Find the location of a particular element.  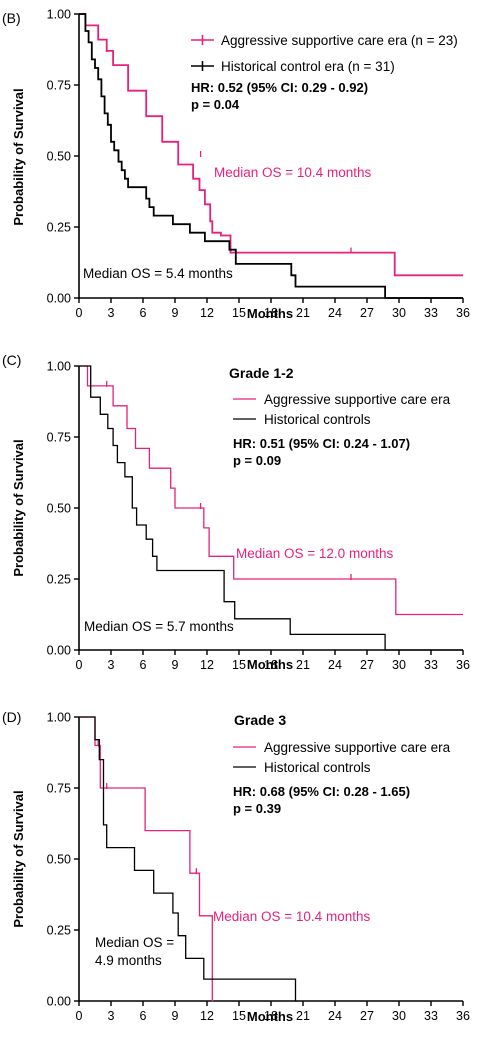

median-os-aggressive: Median OS = 12.0 months is located at coordinates (314, 553).